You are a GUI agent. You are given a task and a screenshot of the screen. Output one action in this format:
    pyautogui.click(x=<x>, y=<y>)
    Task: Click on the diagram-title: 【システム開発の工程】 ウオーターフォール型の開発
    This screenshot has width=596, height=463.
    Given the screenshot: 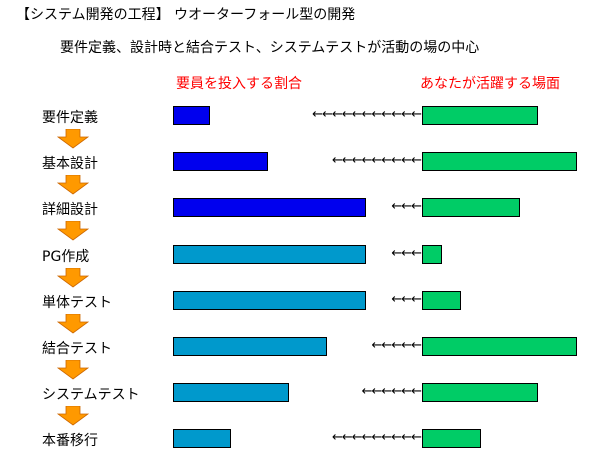 What is the action you would take?
    pyautogui.click(x=186, y=15)
    